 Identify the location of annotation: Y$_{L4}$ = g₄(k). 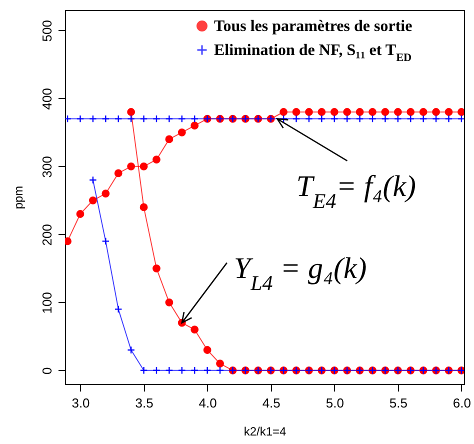
(300, 273).